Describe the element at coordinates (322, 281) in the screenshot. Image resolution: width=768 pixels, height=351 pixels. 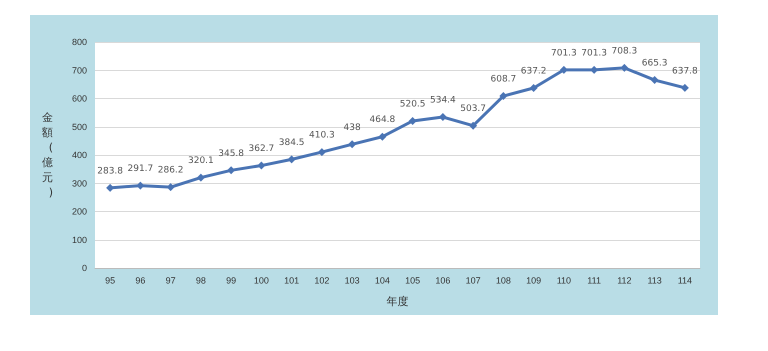
I see `x-tick-label: 102` at that location.